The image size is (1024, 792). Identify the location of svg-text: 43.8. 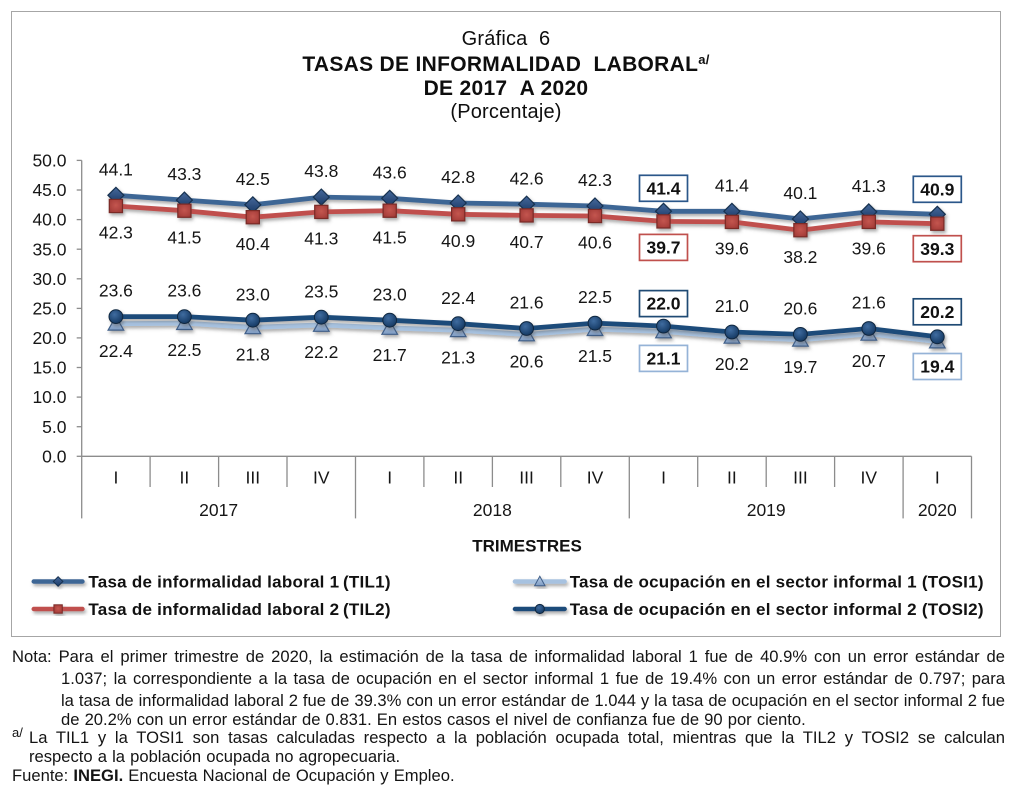
(321, 171).